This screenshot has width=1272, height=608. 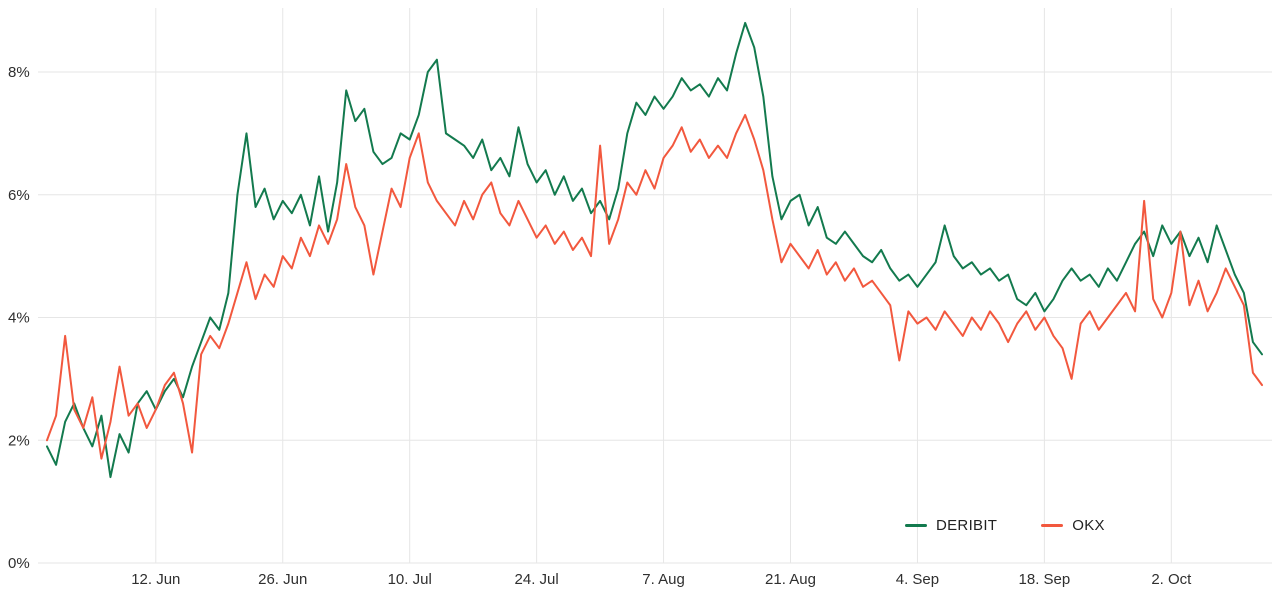 What do you see at coordinates (790, 579) in the screenshot?
I see `x-tick-label: 21. Aug` at bounding box center [790, 579].